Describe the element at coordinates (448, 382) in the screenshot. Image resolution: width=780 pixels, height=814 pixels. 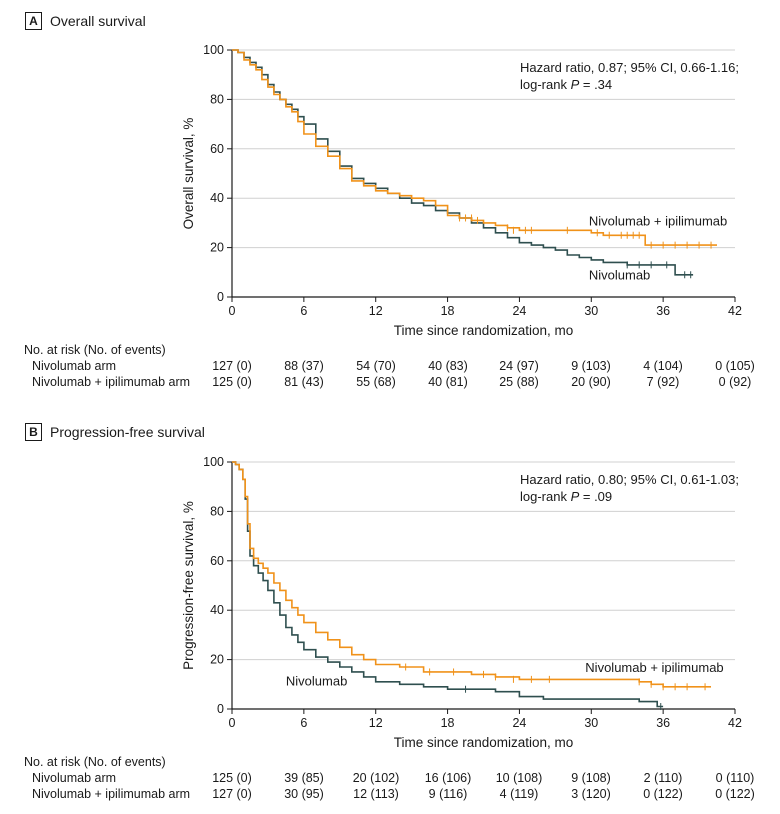
I see `risk-cell: 40 (81)` at that location.